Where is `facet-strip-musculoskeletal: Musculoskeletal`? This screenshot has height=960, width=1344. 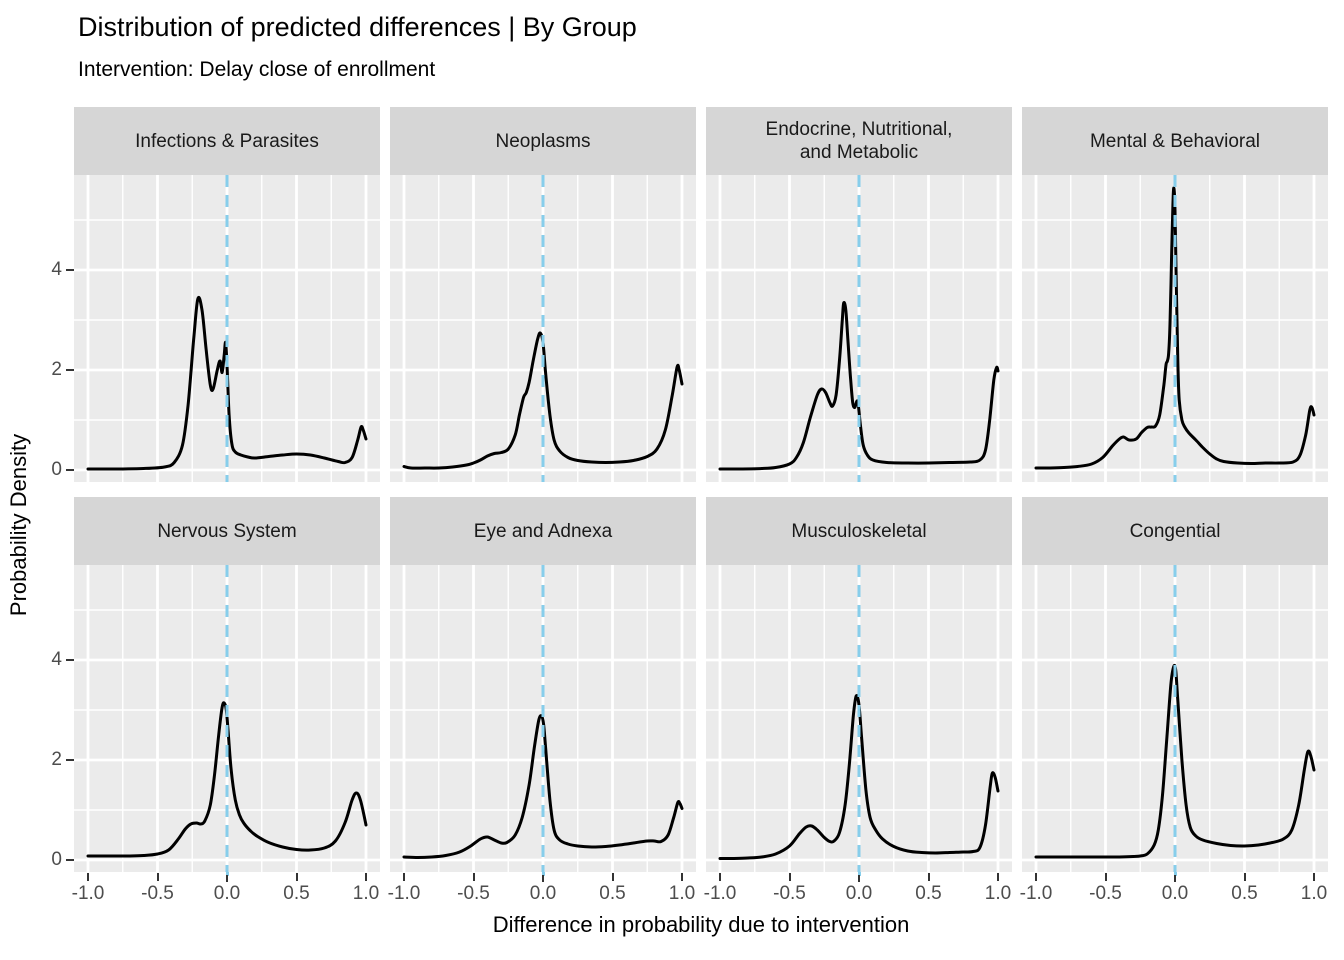 facet-strip-musculoskeletal: Musculoskeletal is located at coordinates (859, 531).